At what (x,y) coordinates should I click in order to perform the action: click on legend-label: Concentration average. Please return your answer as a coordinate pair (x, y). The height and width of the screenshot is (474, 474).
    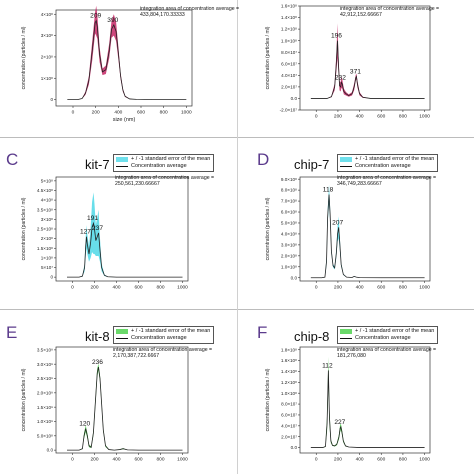
    Looking at the image, I should click on (159, 338).